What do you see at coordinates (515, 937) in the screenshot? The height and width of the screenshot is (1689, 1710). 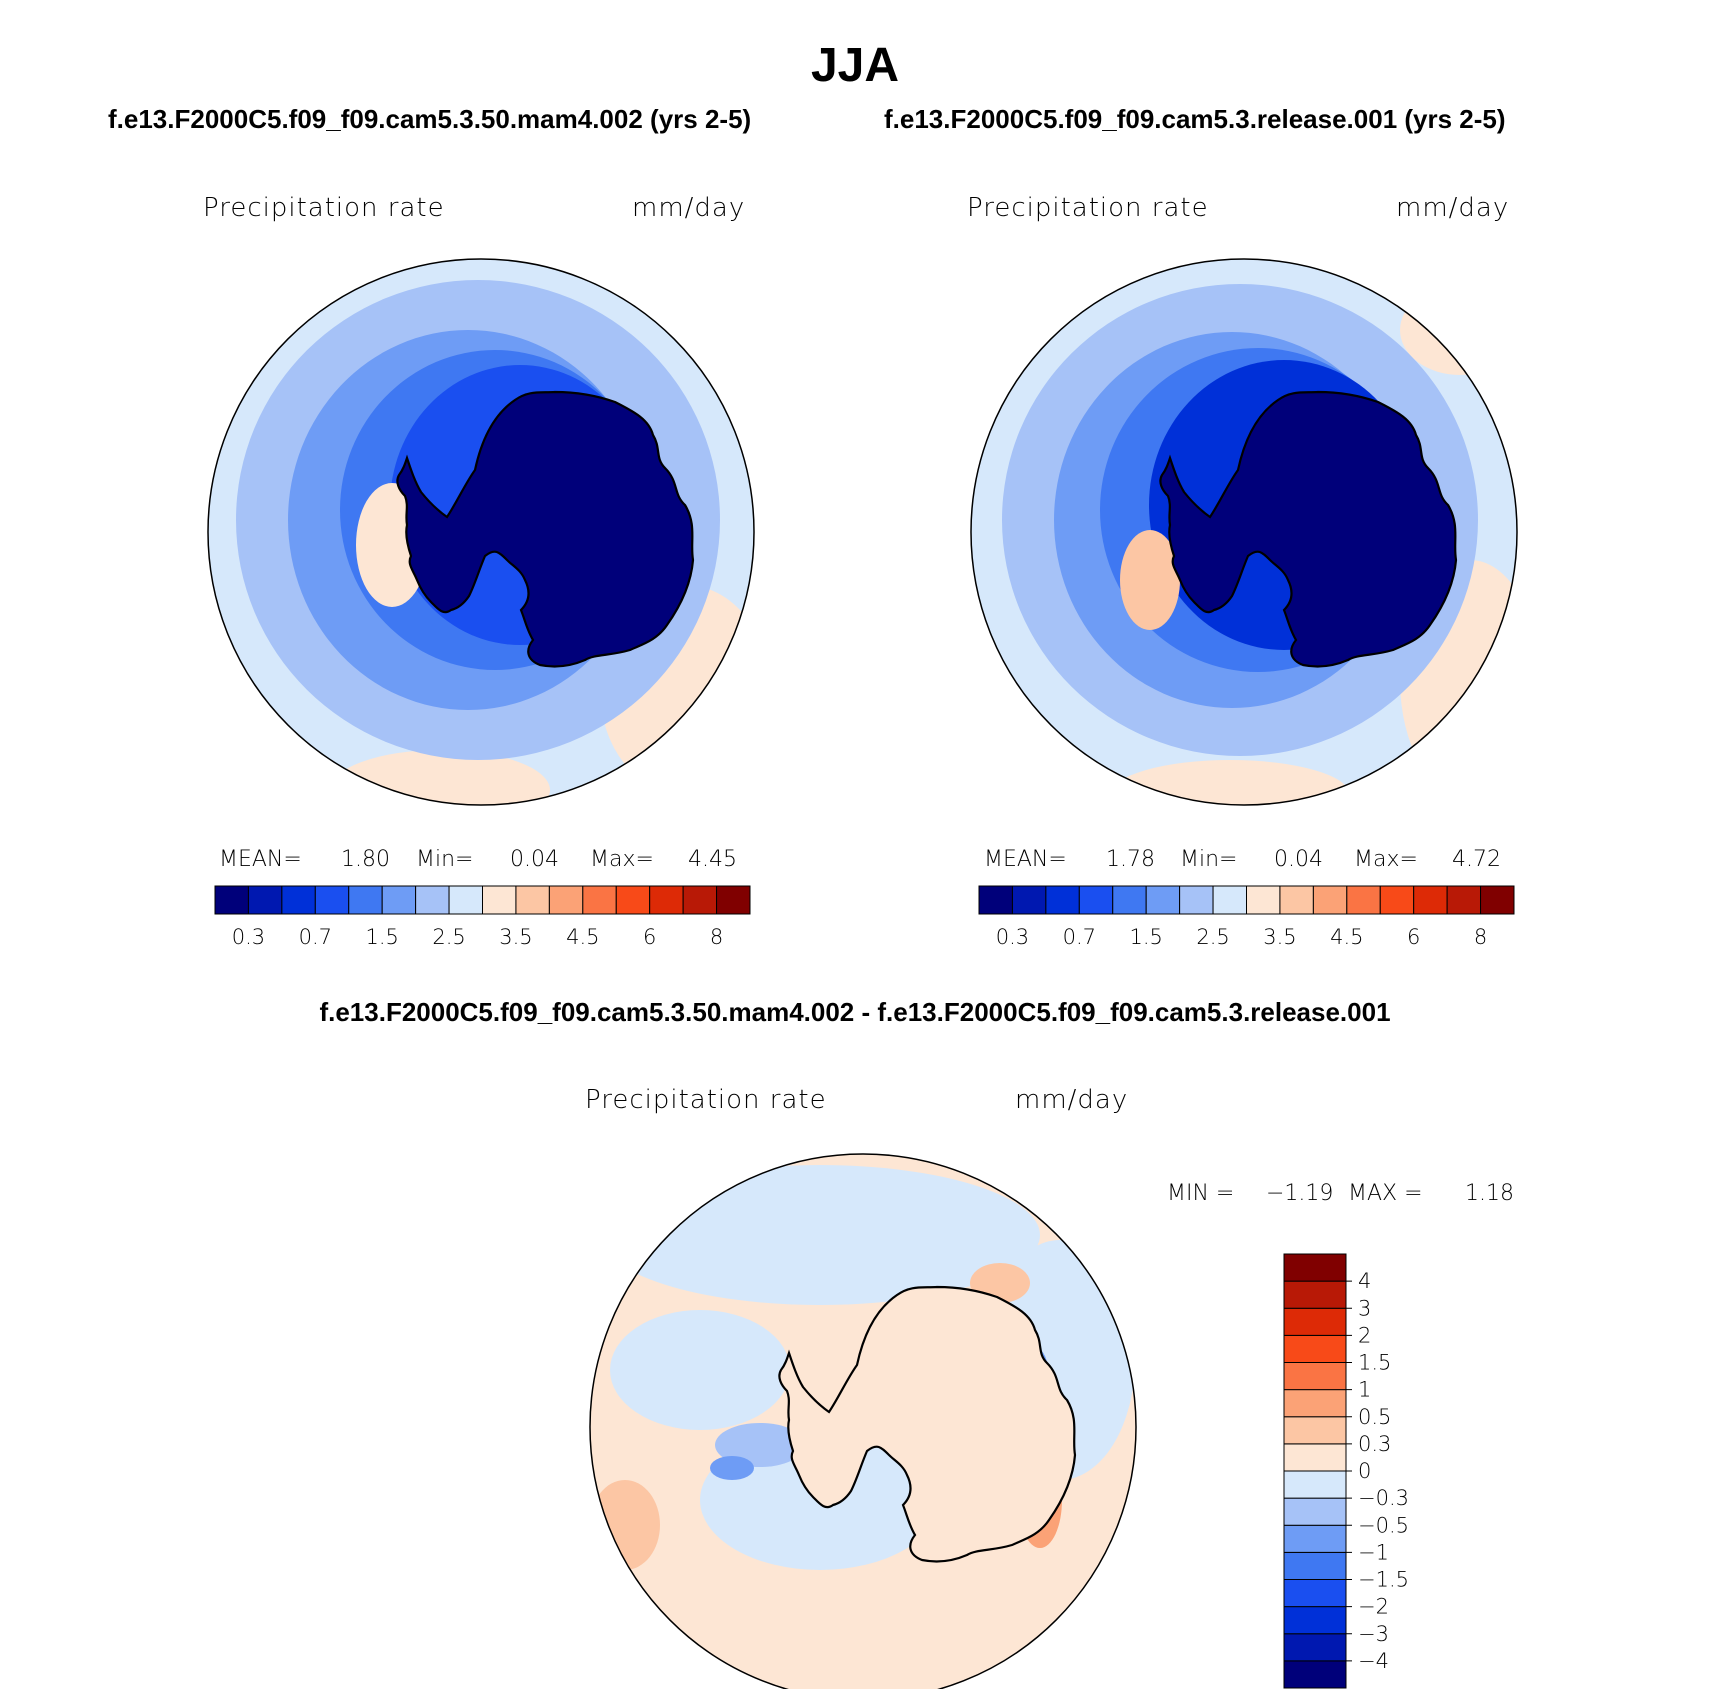 I see `panel1-colorbar-tick-label: 3.5` at bounding box center [515, 937].